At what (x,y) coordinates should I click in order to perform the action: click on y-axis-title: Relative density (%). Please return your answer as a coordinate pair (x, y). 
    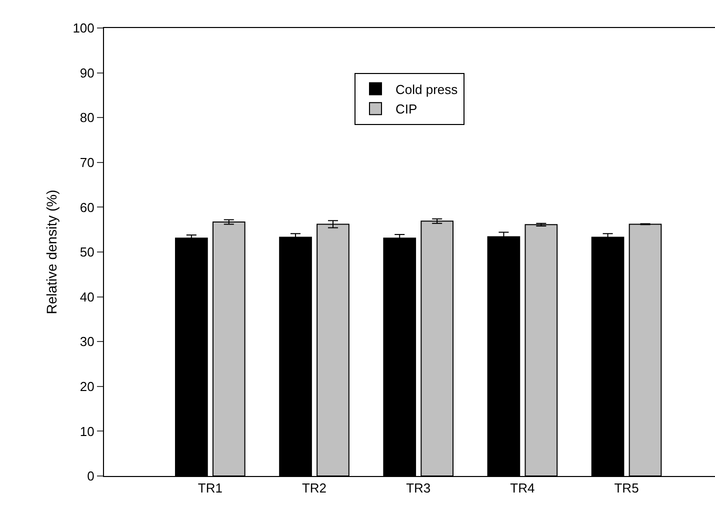
    Looking at the image, I should click on (51, 252).